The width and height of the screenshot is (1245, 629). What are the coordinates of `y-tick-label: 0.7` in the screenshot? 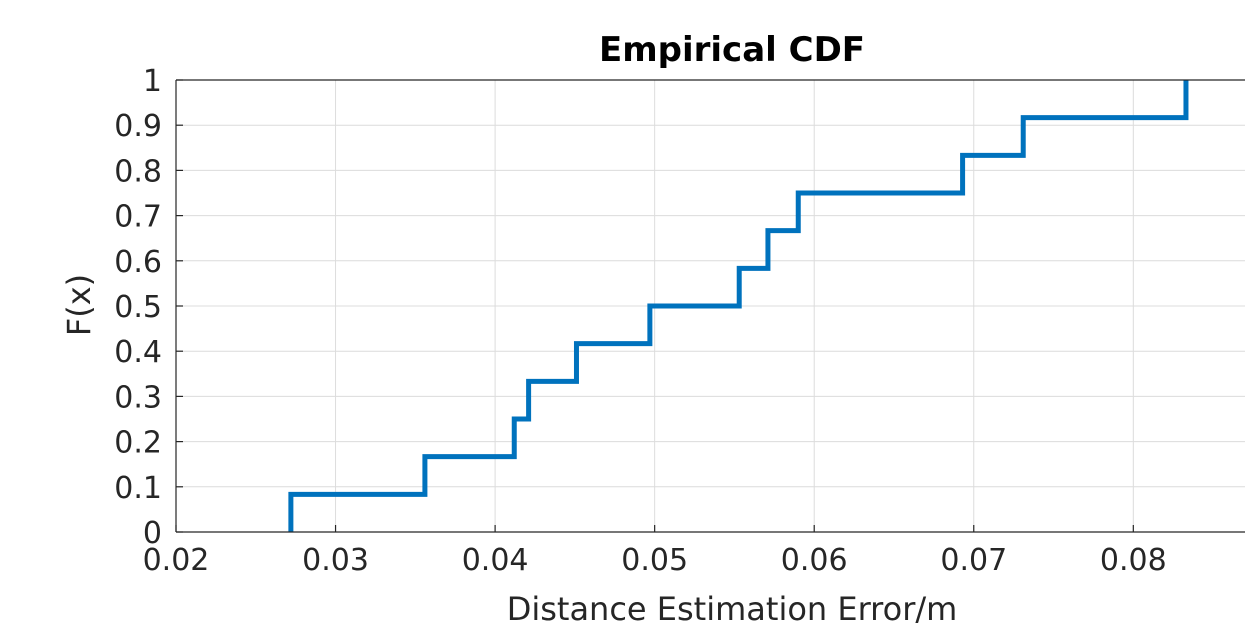 It's located at (138, 217).